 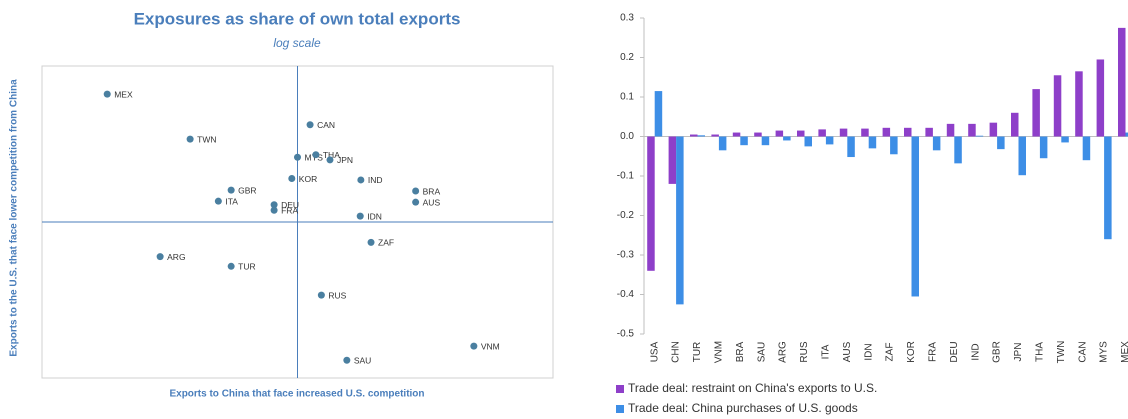 I want to click on x-tick-label: AUS, so click(x=847, y=351).